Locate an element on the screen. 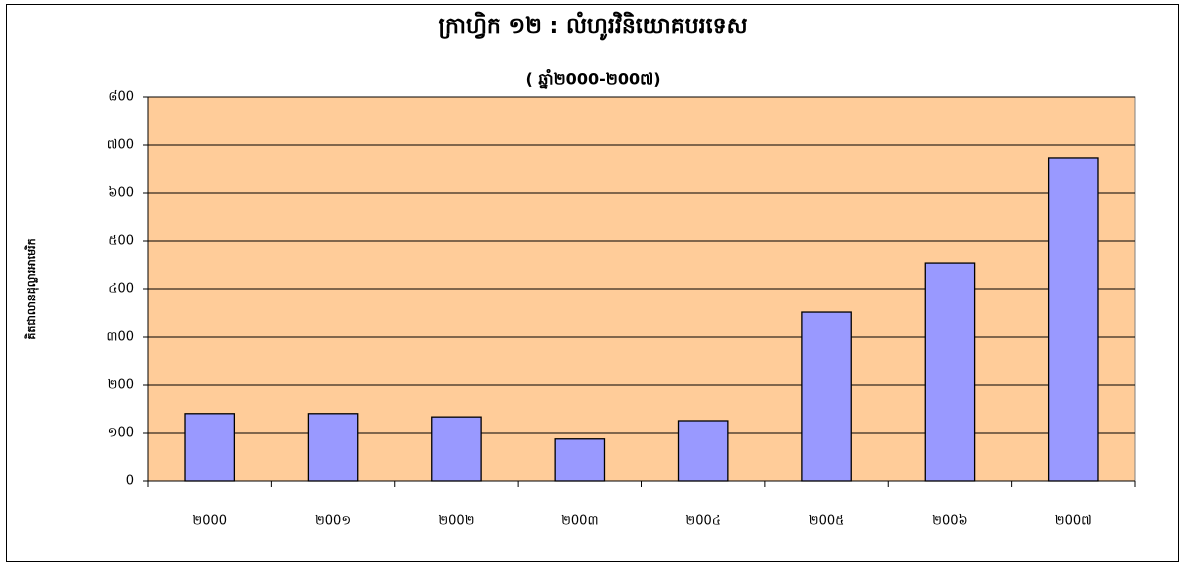 Image resolution: width=1186 pixels, height=571 pixels. x-tick-label: ២00២ is located at coordinates (456, 521).